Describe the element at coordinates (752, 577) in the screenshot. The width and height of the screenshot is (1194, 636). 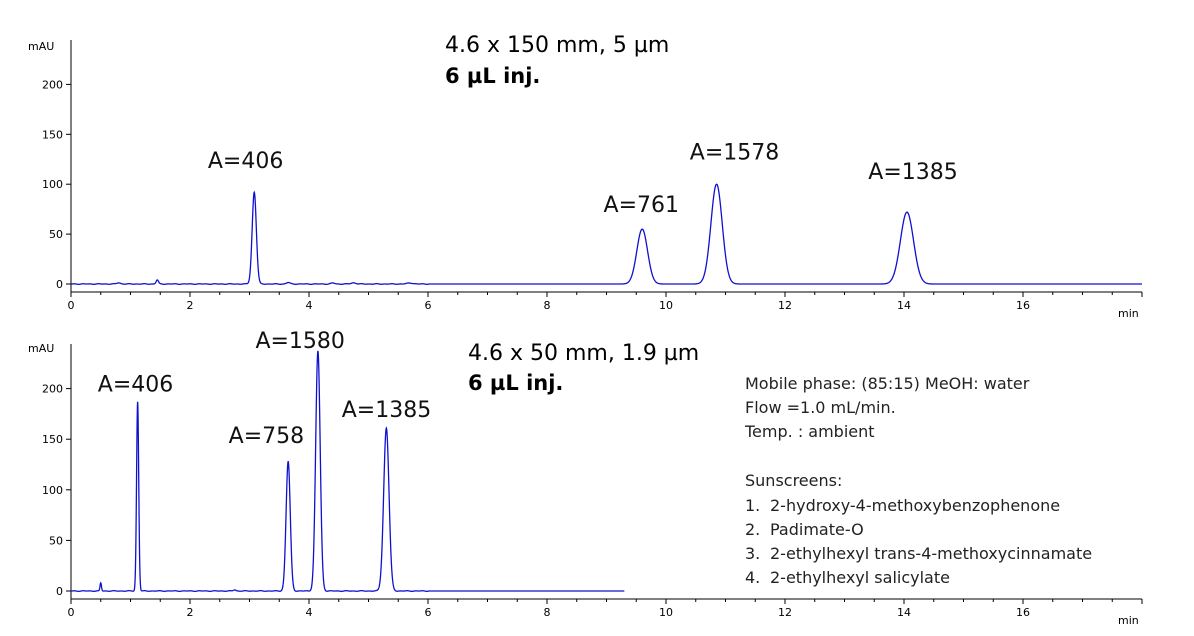
I see `sunscreen-number: 4.` at that location.